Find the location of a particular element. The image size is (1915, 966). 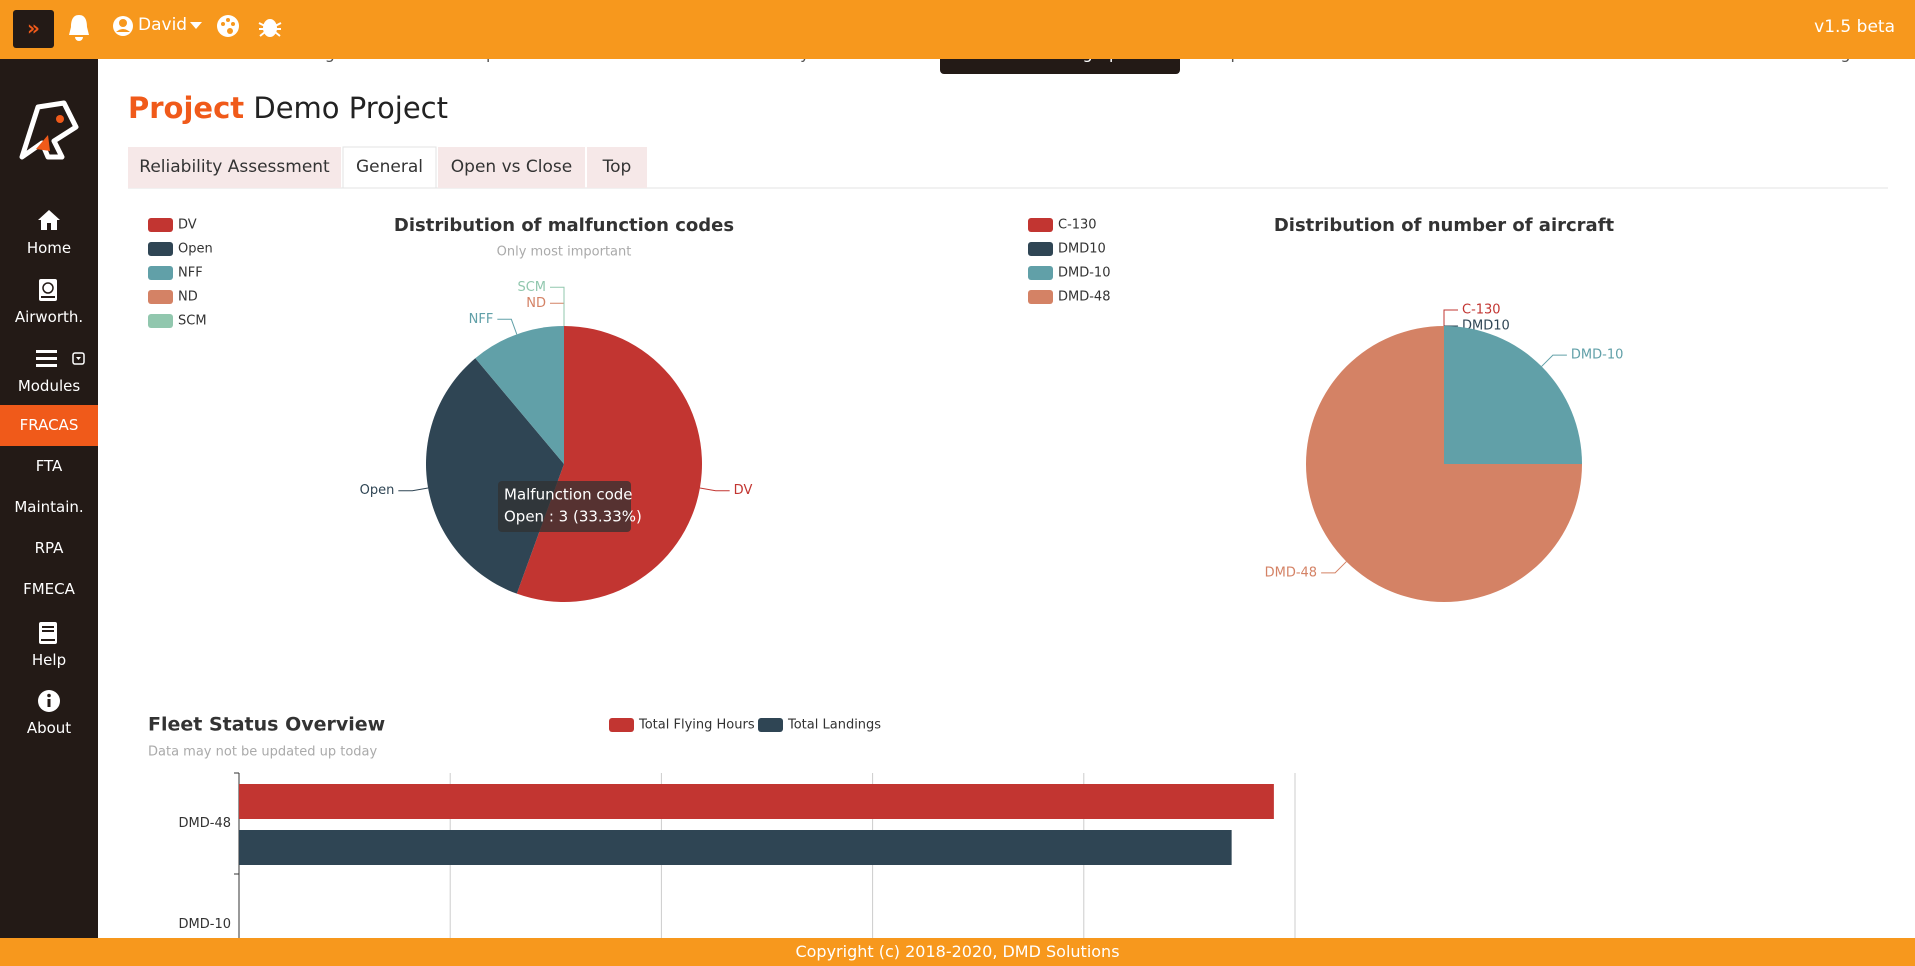

sidebar-toggle: » is located at coordinates (33, 29).